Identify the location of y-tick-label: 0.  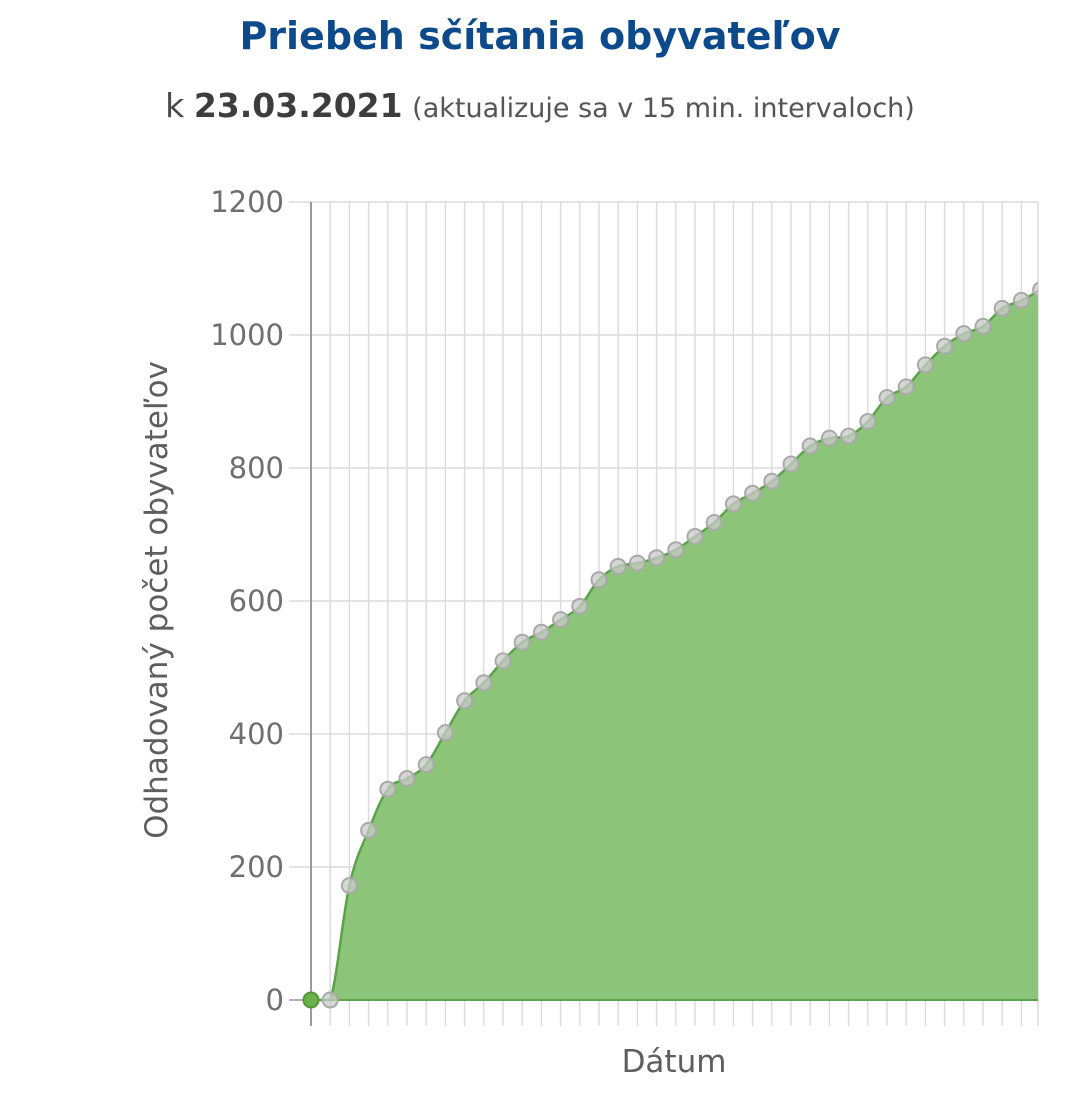
(275, 1000).